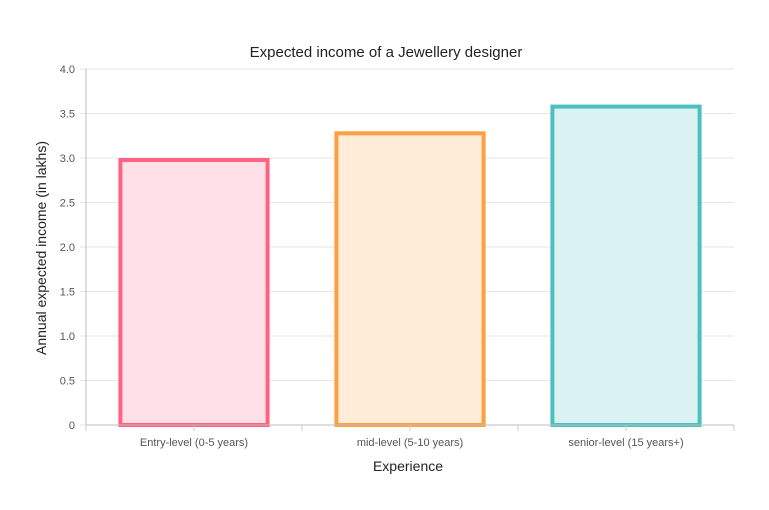 Image resolution: width=769 pixels, height=510 pixels. What do you see at coordinates (72, 426) in the screenshot?
I see `y-tick-label: 0` at bounding box center [72, 426].